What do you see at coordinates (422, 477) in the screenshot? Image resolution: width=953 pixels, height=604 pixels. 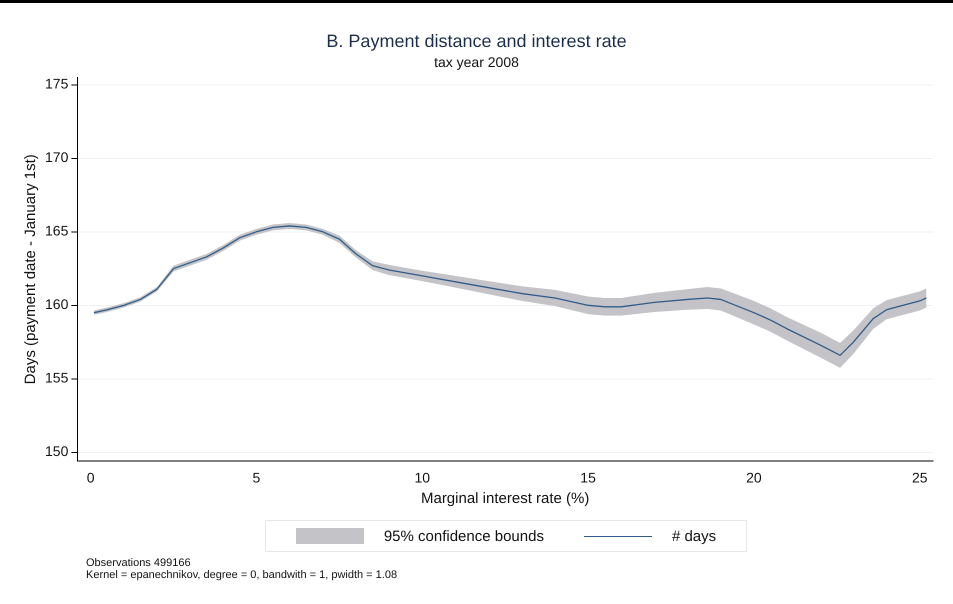 I see `x-tick-label: 10` at bounding box center [422, 477].